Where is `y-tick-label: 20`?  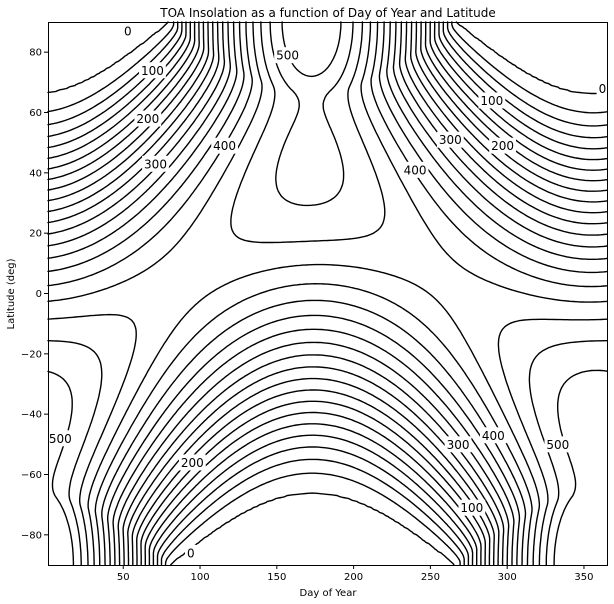
y-tick-label: 20 is located at coordinates (35, 234).